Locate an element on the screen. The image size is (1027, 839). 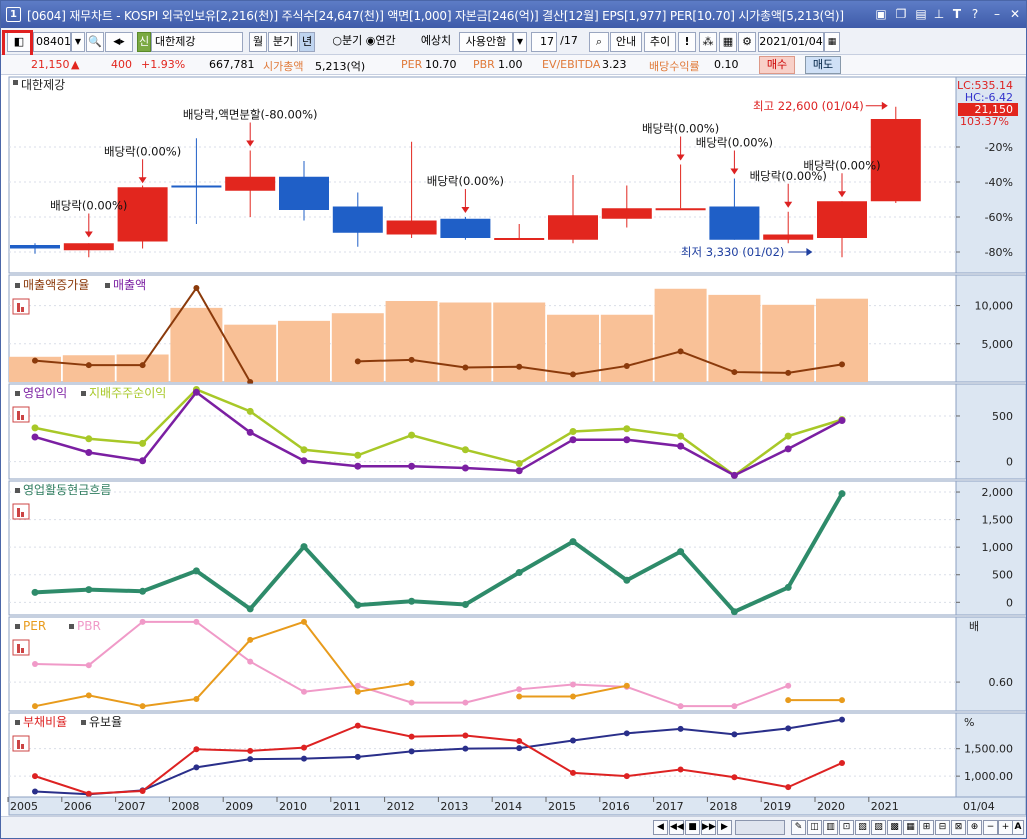
cashflow-settings-icon is located at coordinates (21, 511).